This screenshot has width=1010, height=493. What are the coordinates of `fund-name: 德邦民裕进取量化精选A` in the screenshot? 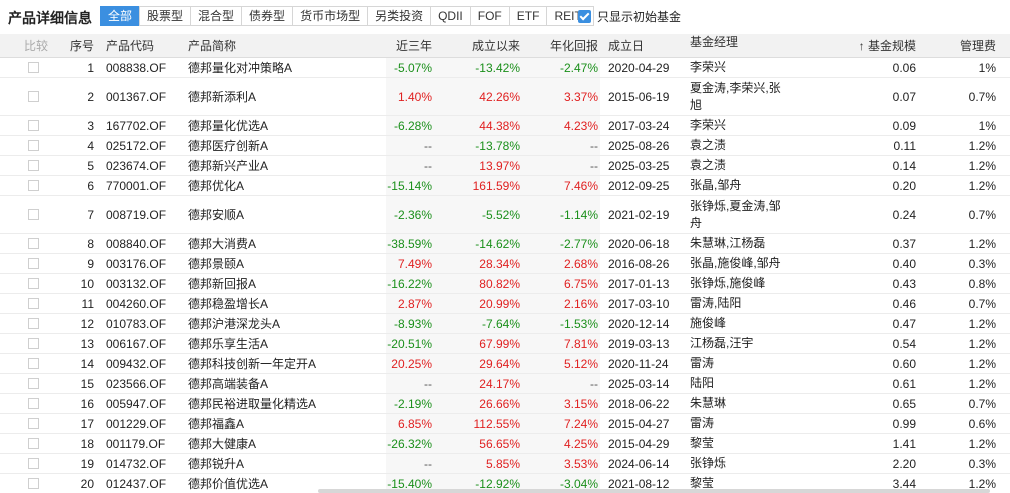 It's located at (252, 404).